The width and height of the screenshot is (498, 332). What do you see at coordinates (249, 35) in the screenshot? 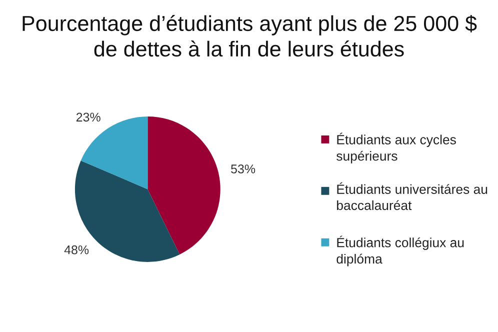
I see `chart-title: Pourcentage d’étudiants ayant plus de 25 000 $ de dettes à la fin de leurs études` at bounding box center [249, 35].